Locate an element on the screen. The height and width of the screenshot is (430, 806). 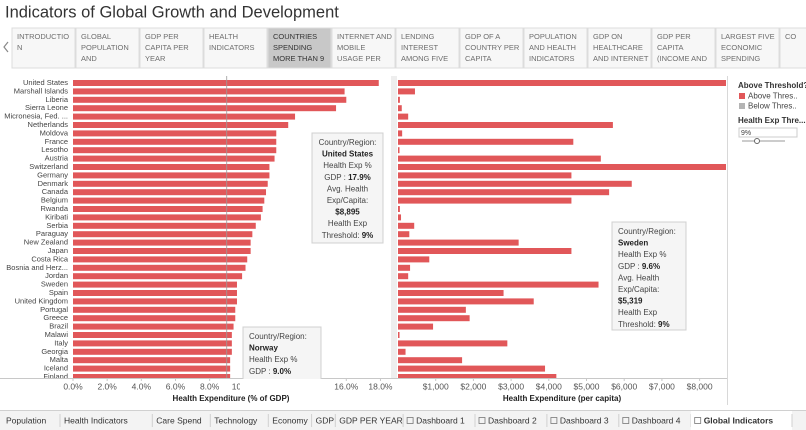
tooltip-label: GDP : is located at coordinates (630, 266).